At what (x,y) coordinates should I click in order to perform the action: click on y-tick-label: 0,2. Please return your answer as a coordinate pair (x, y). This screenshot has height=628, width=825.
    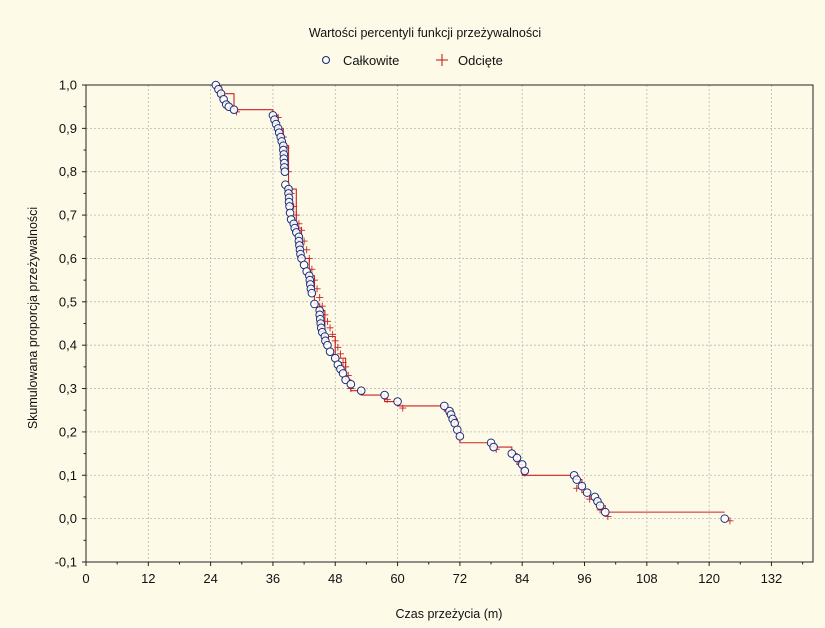
    Looking at the image, I should click on (68, 431).